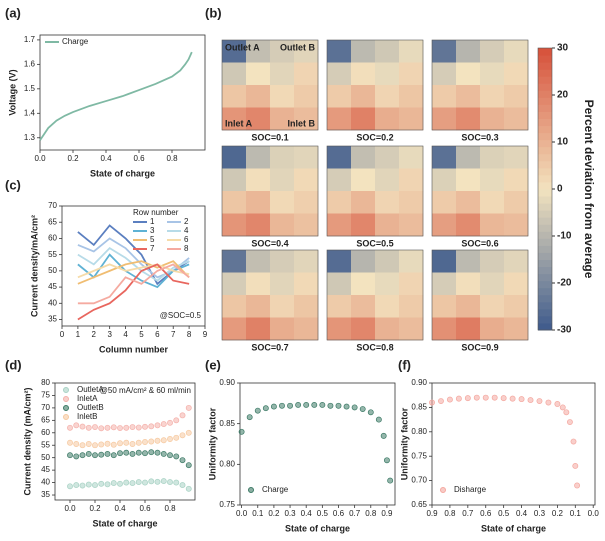 This screenshot has width=605, height=541. Describe the element at coordinates (186, 230) in the screenshot. I see `legend-label: 4` at that location.